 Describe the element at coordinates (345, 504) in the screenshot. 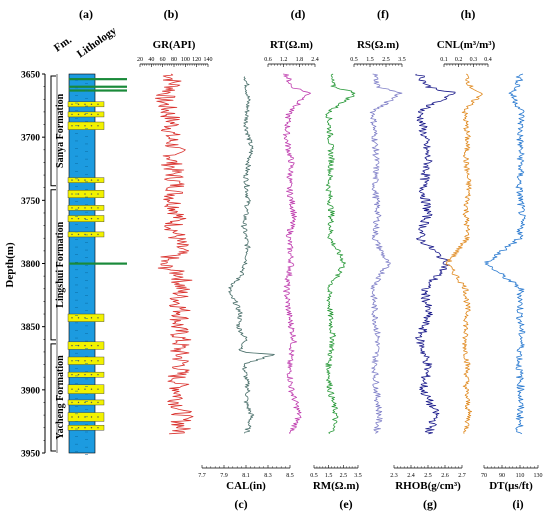

I see `panel-letter-e: (e)` at that location.